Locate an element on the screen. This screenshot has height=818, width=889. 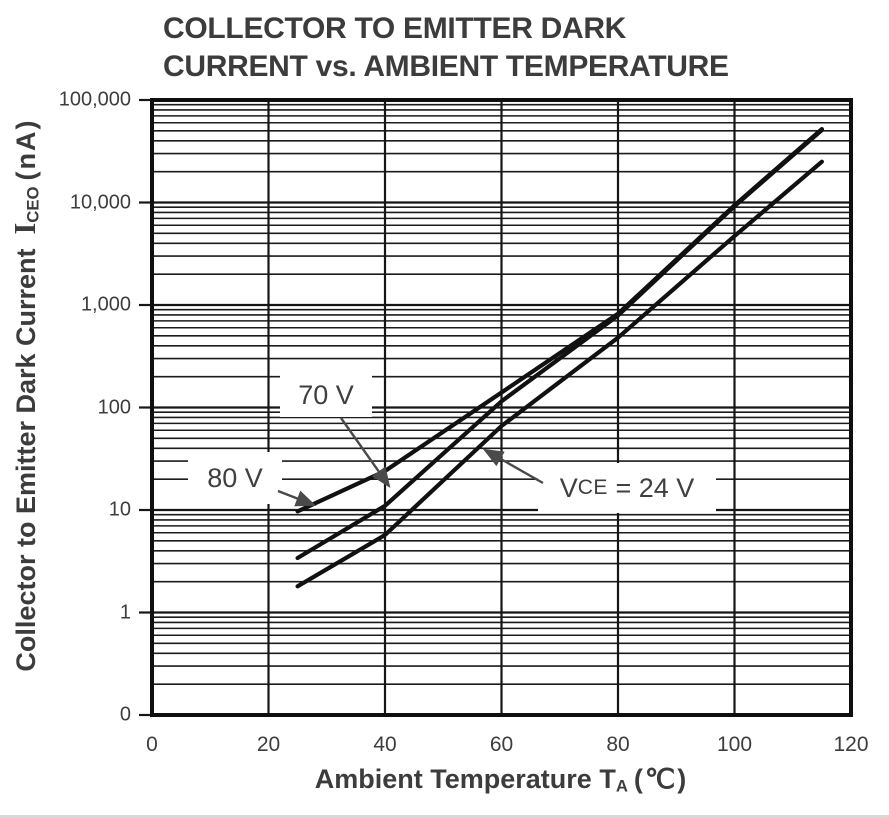
vce-symbol: V is located at coordinates (568, 487).